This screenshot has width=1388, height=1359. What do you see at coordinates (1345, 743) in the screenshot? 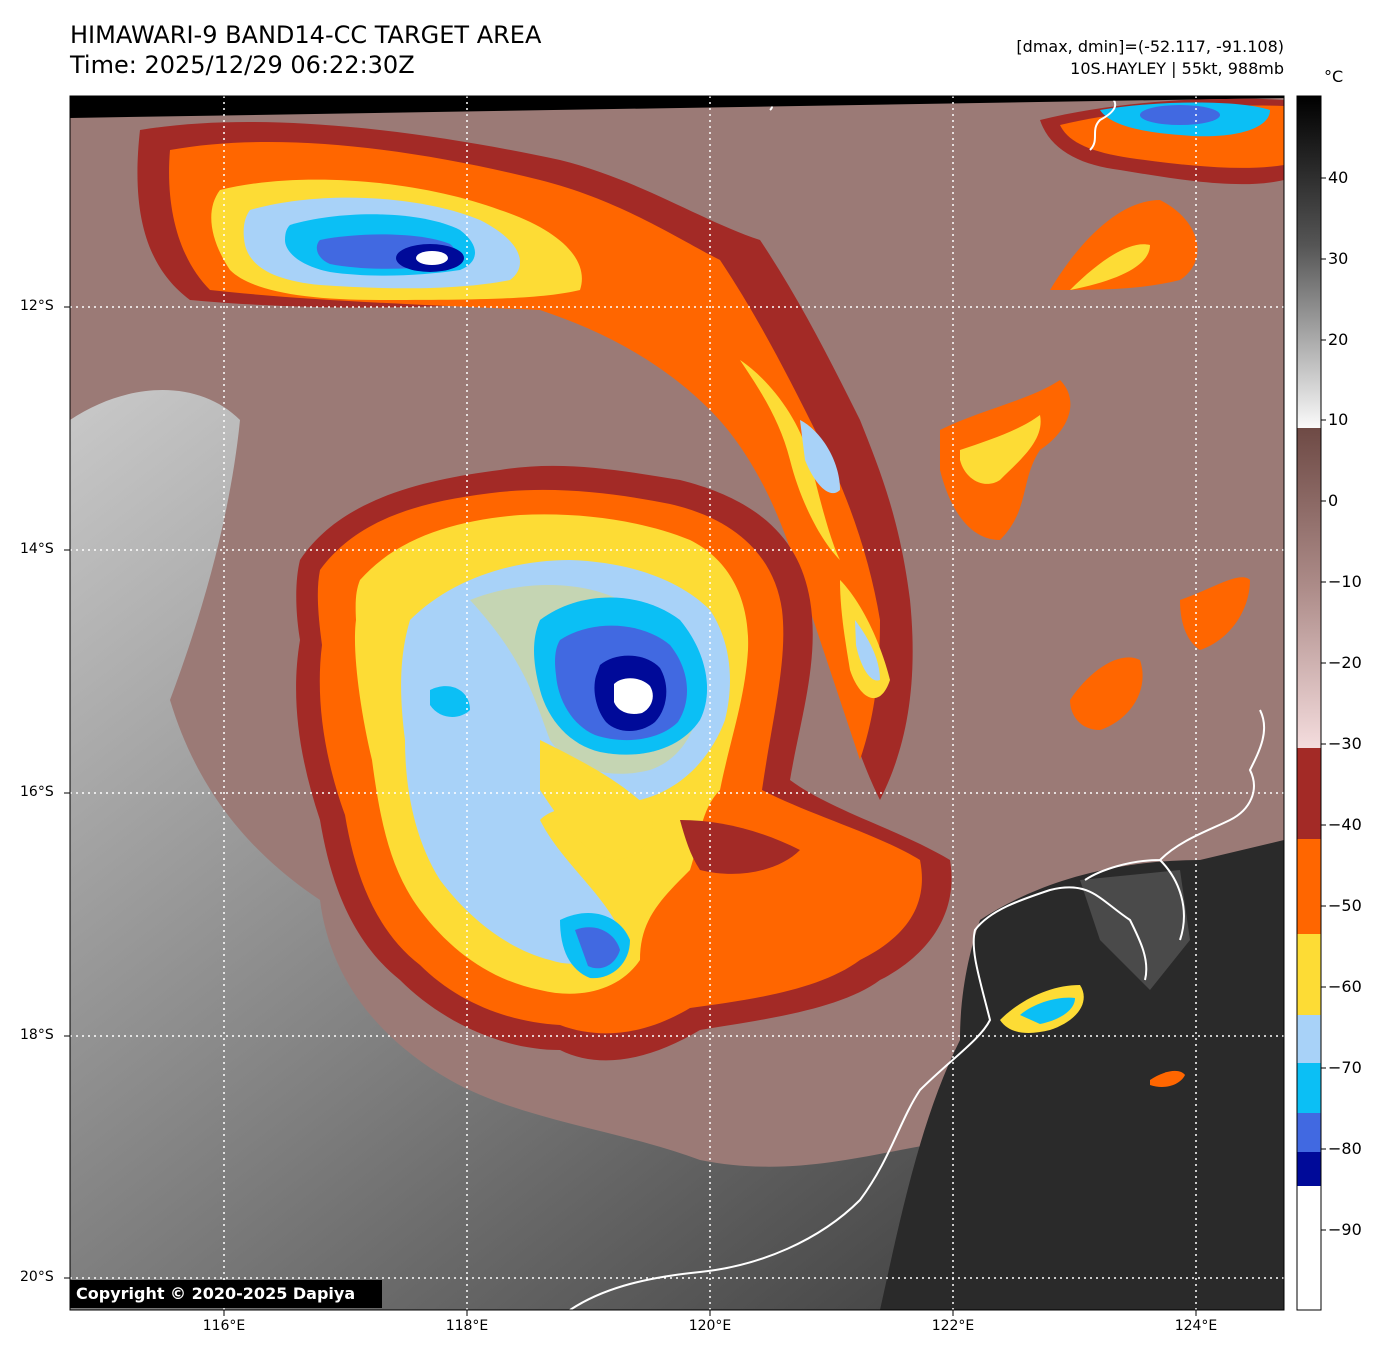
I see `colorbar-label: −30` at bounding box center [1345, 743].